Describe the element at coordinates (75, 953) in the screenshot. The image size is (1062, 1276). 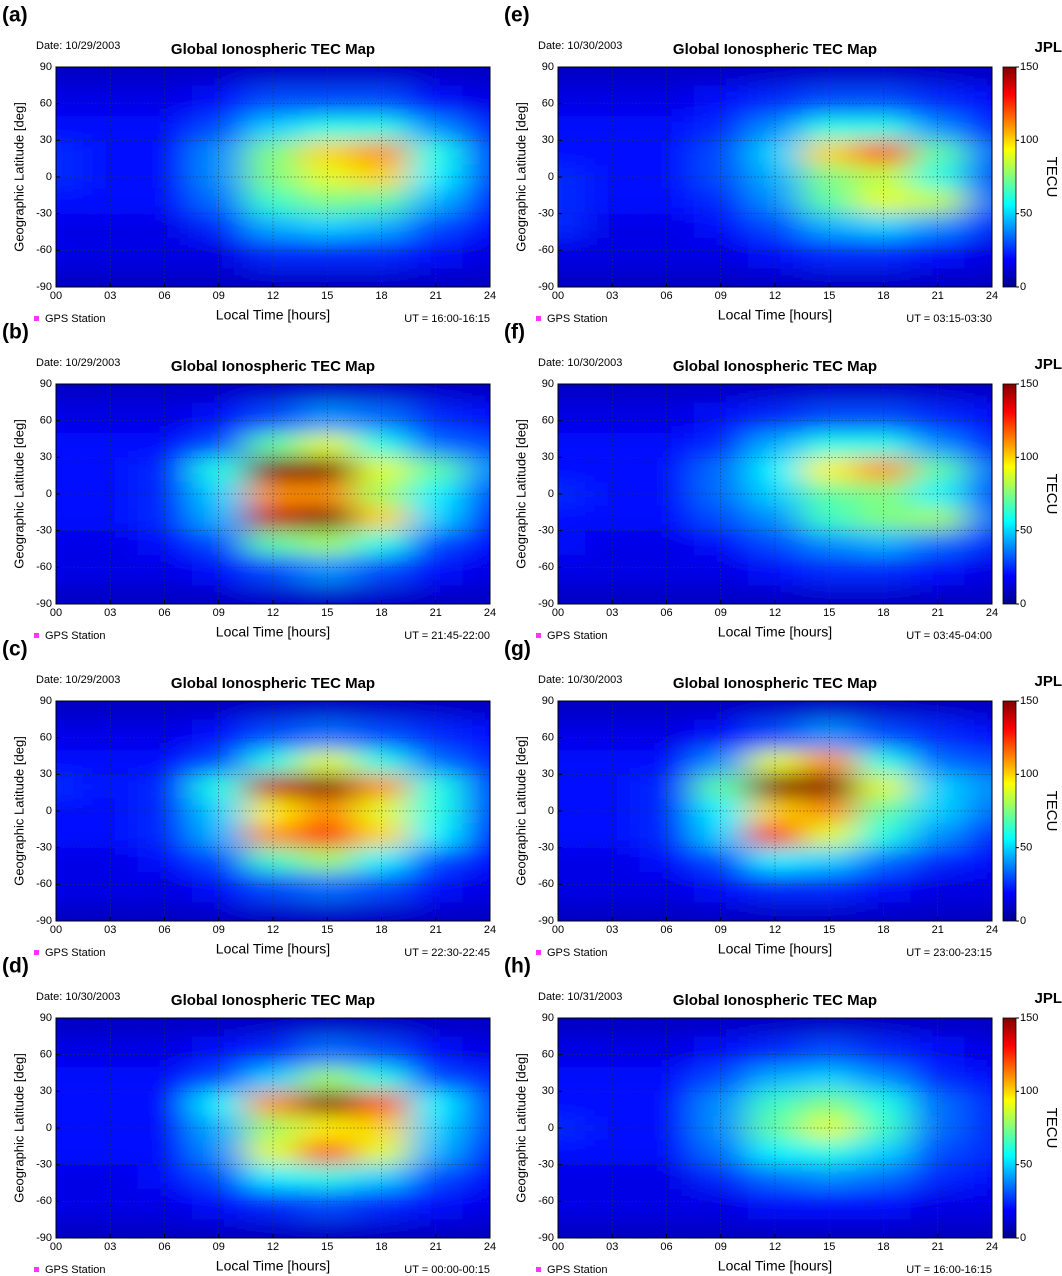
I see `legend-label: GPS Station` at that location.